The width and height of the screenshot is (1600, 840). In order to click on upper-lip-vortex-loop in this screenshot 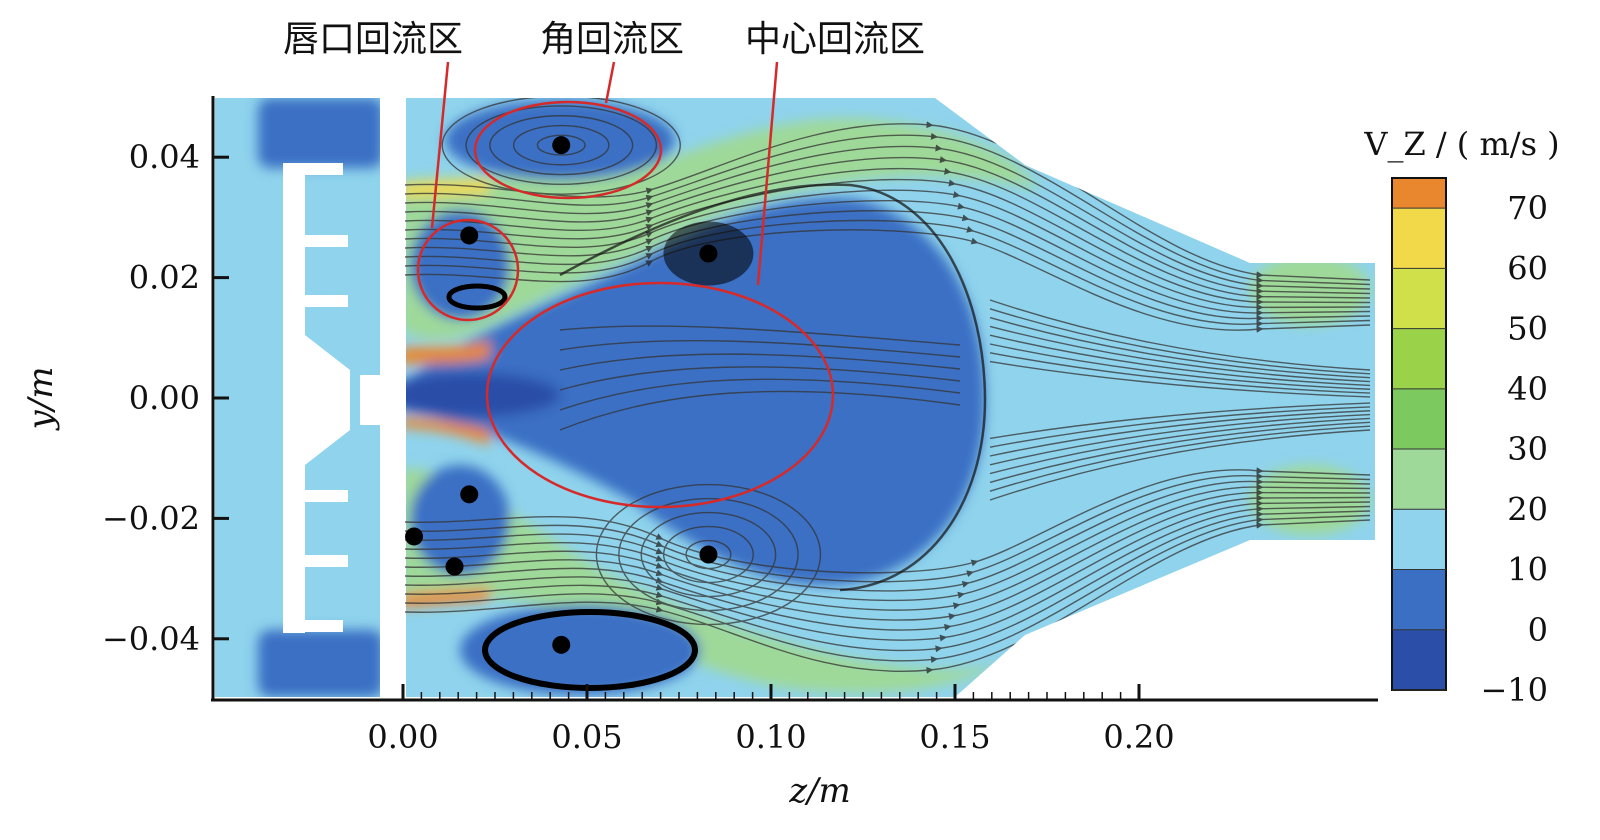, I will do `click(477, 297)`.